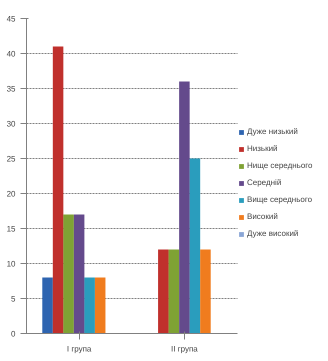 This screenshot has width=328, height=361. What do you see at coordinates (13, 299) in the screenshot?
I see `y-tick-label: 5` at bounding box center [13, 299].